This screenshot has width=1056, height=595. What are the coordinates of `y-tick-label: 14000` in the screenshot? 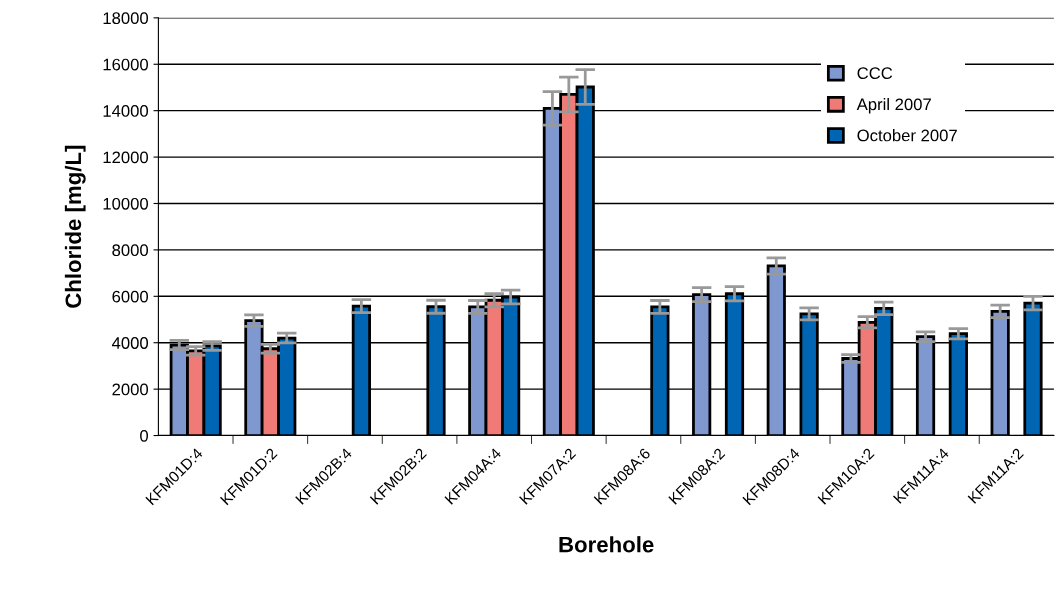 It's located at (126, 111).